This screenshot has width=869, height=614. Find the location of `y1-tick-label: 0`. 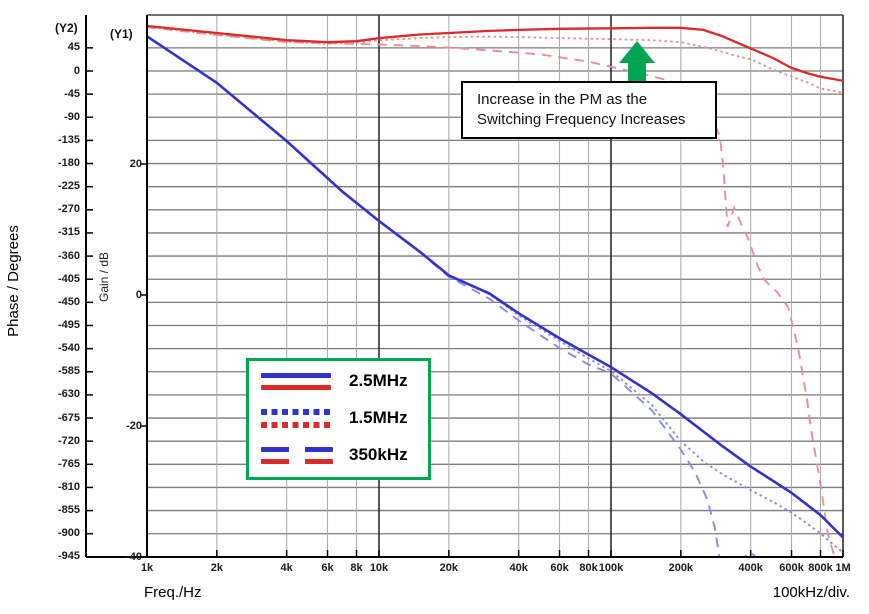

y1-tick-label: 0 is located at coordinates (138, 294).